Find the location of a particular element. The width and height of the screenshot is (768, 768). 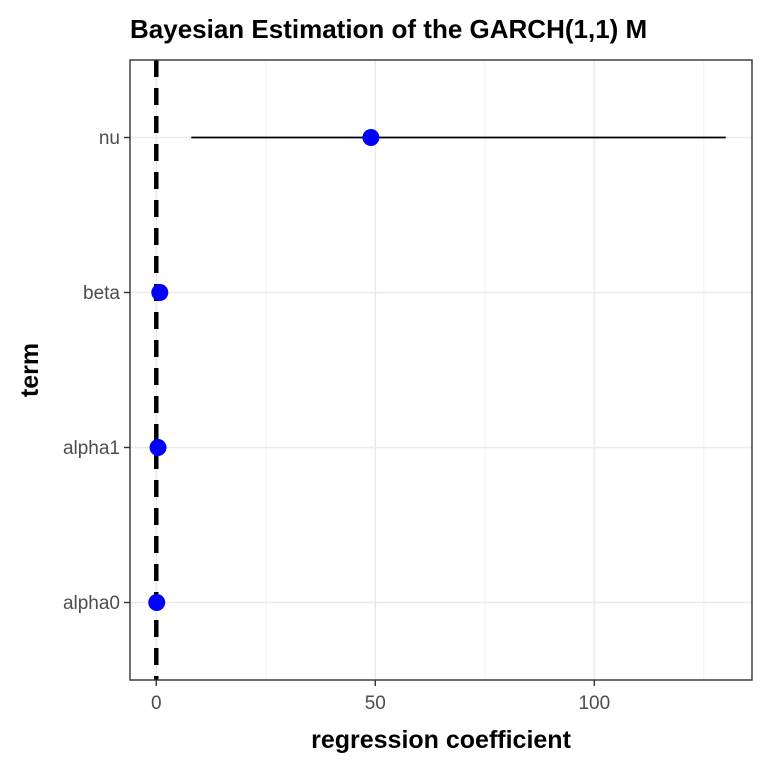

point-alpha0 is located at coordinates (157, 602).